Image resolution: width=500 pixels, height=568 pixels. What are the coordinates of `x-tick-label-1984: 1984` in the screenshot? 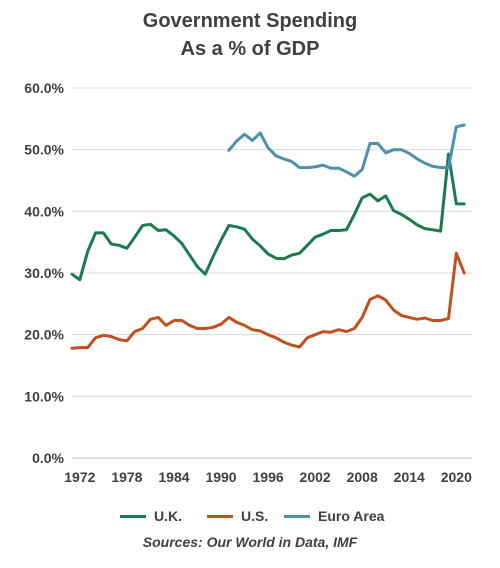 It's located at (173, 477).